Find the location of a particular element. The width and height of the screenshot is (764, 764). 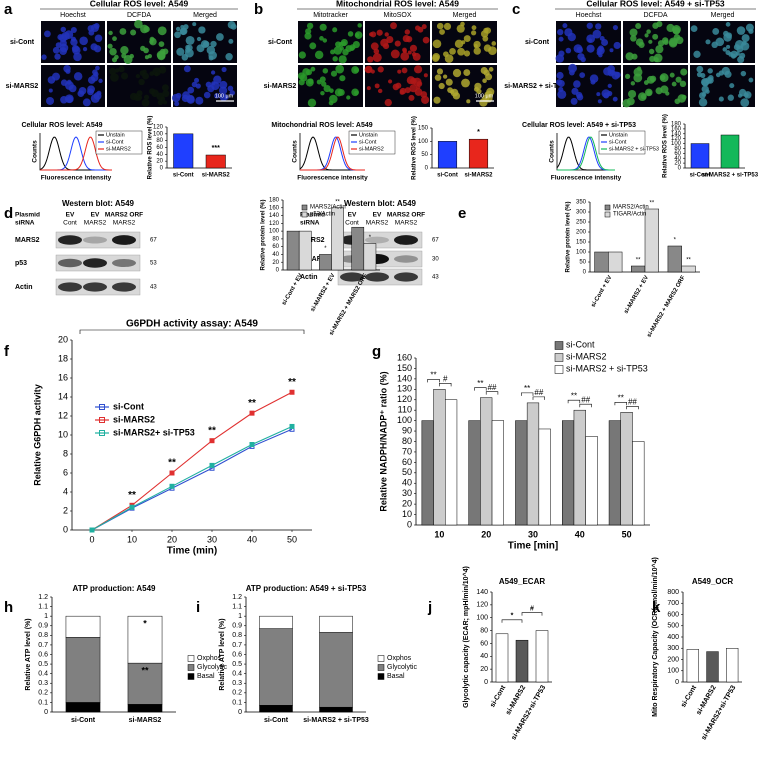

legend-label: Glycolytic is located at coordinates (402, 667).